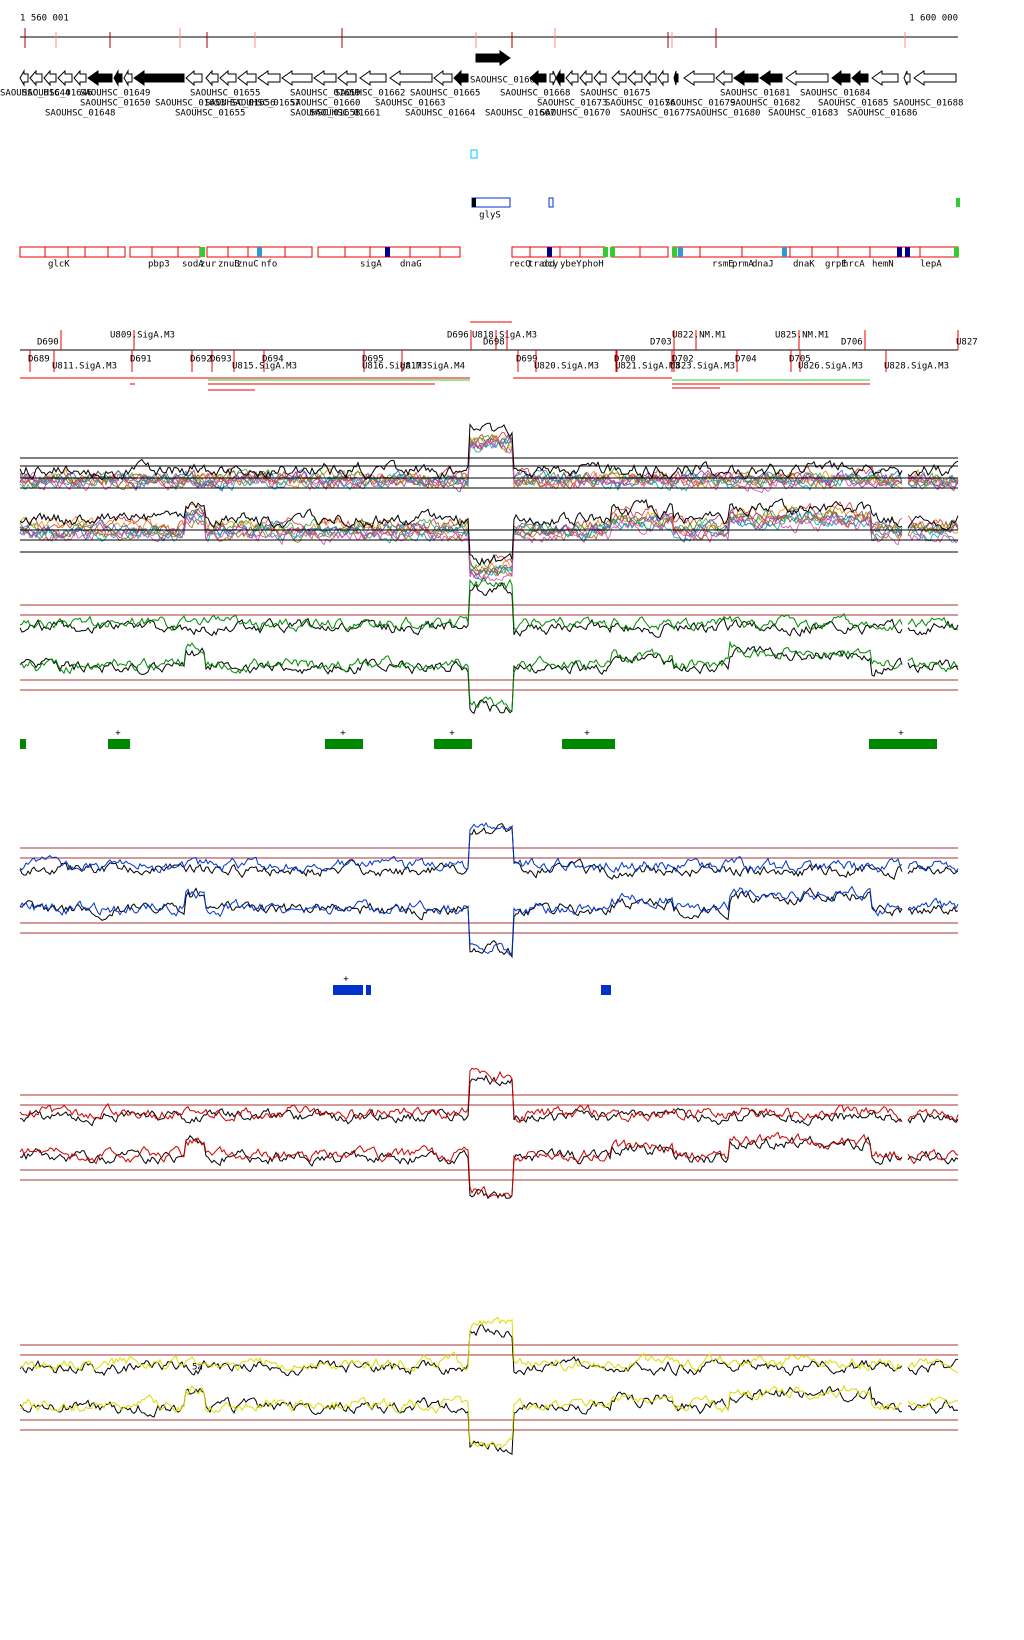 This screenshot has width=1024, height=1640. What do you see at coordinates (142, 336) in the screenshot?
I see `unit-label: U809.SigA.M3` at bounding box center [142, 336].